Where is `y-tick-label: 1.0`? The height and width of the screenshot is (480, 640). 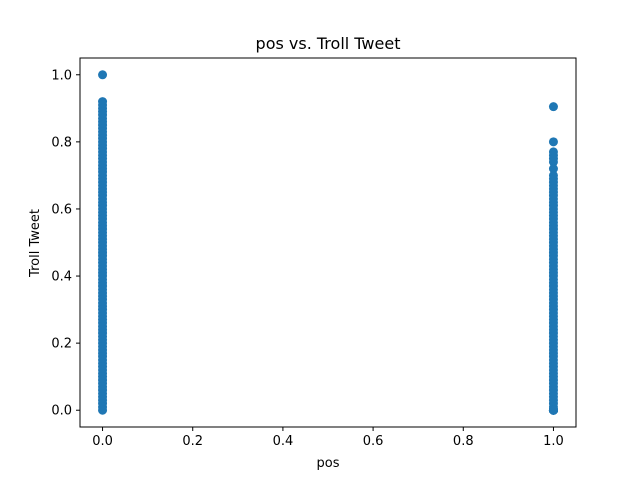
y-tick-label: 1.0 is located at coordinates (61, 75).